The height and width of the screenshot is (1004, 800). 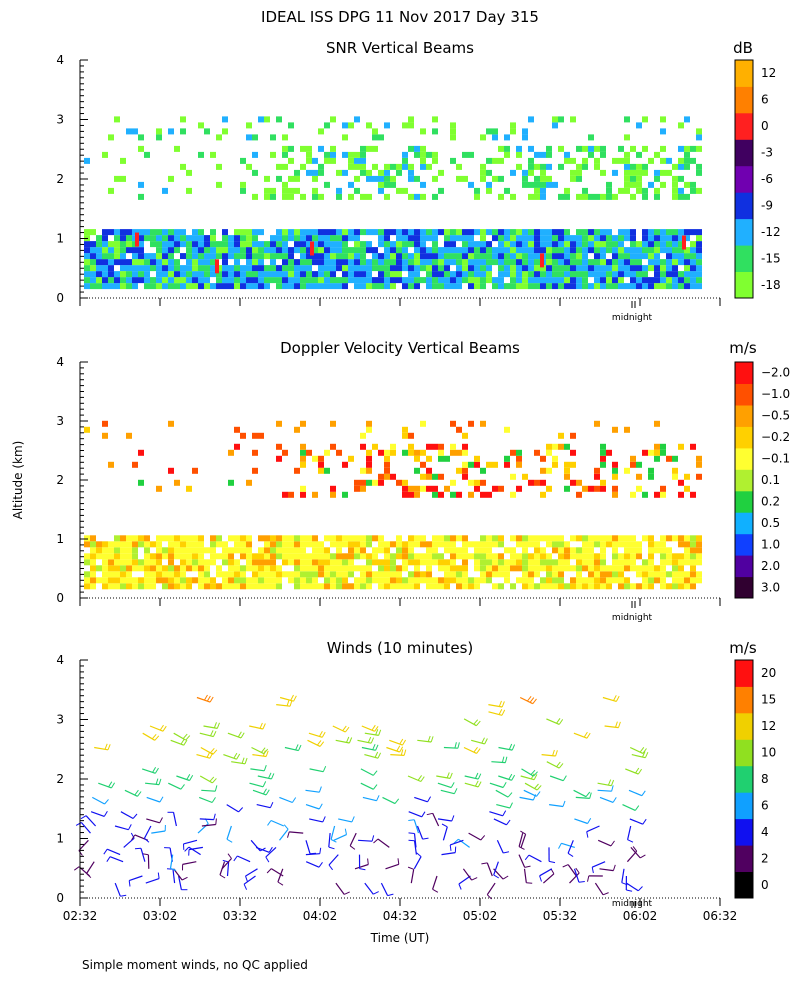 I want to click on y-tick-label: 2, so click(x=60, y=179).